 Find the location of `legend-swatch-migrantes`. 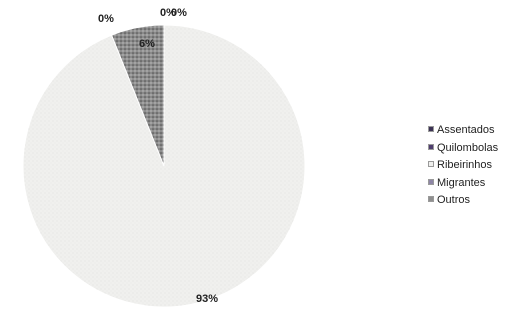

legend-swatch-migrantes is located at coordinates (431, 181).